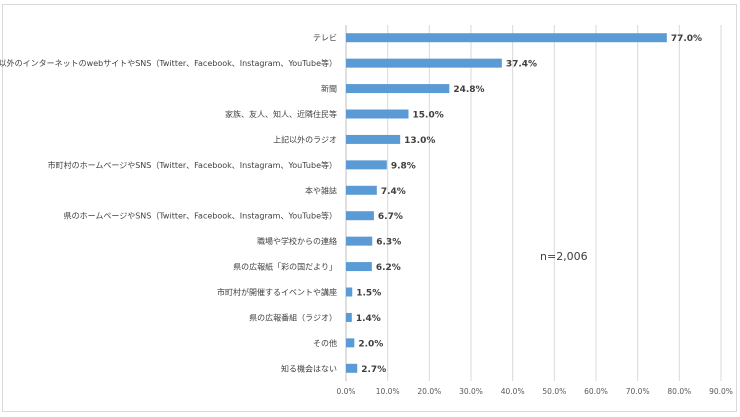 This screenshot has width=740, height=417. Describe the element at coordinates (638, 391) in the screenshot. I see `x-tick-label: 70.0%` at that location.